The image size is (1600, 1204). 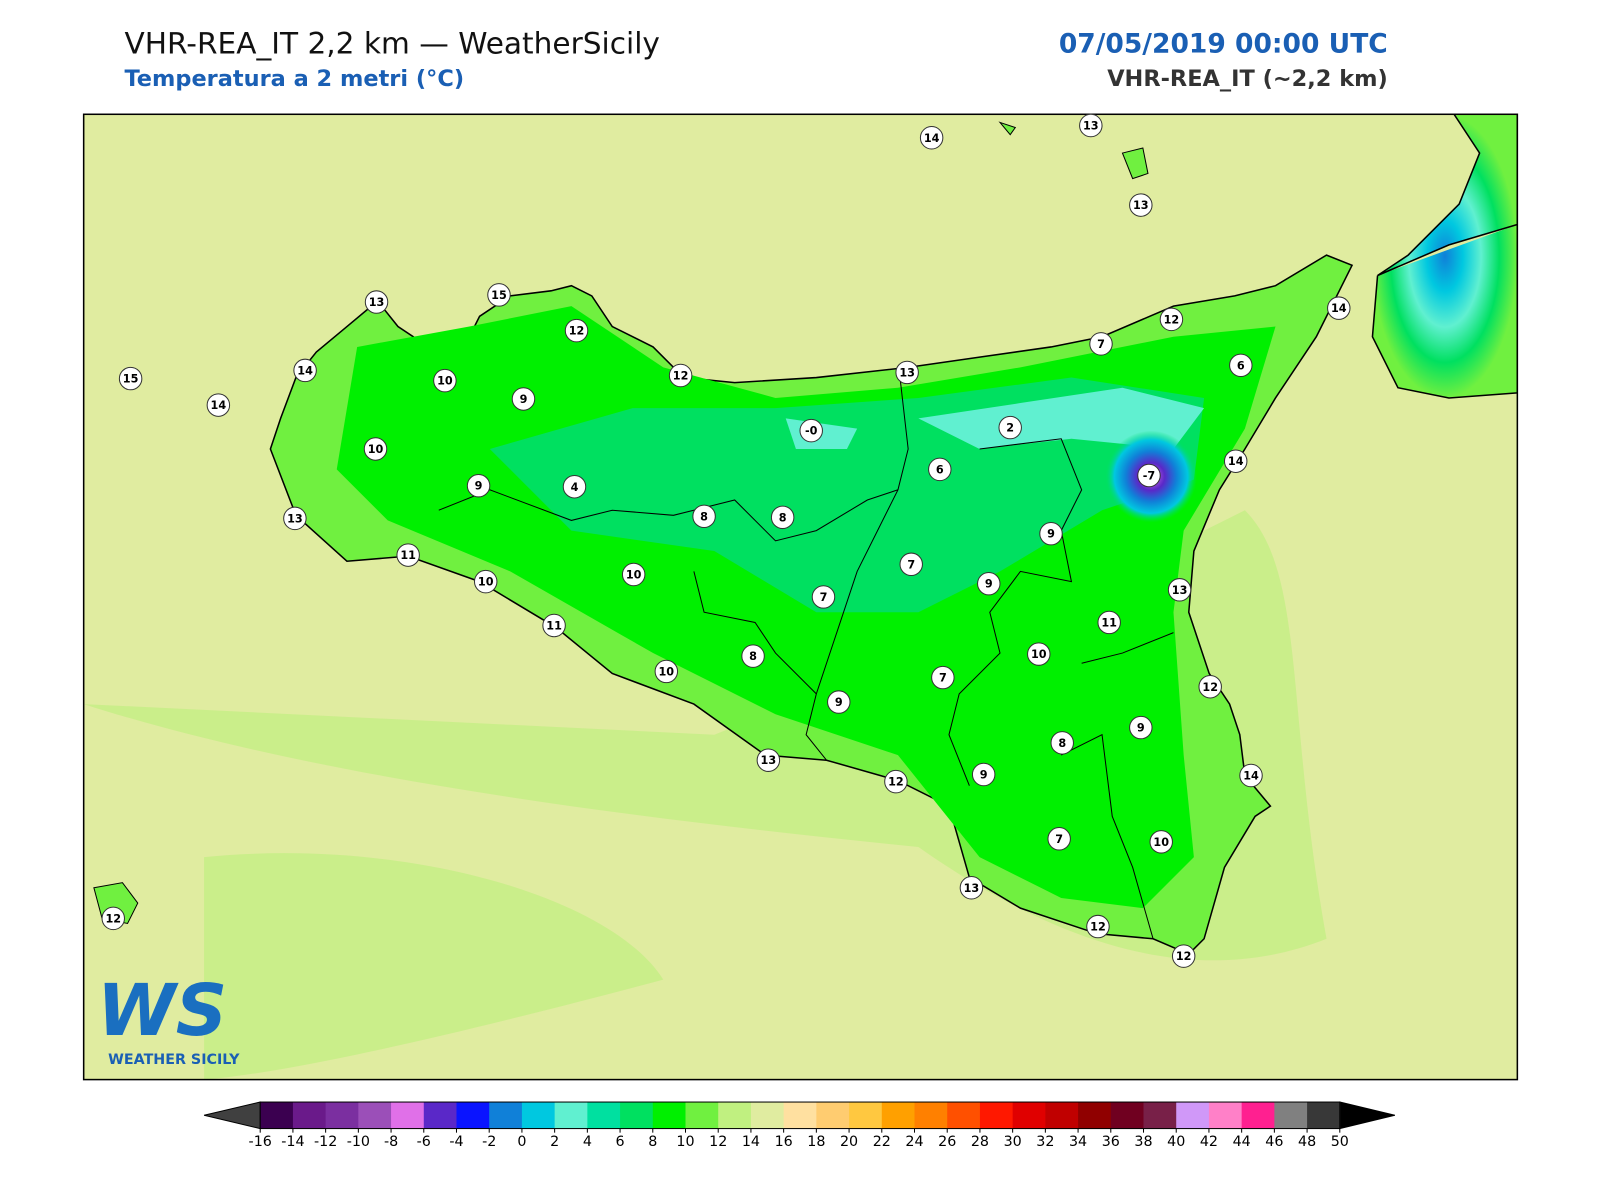 I want to click on station-value: 4, so click(x=575, y=487).